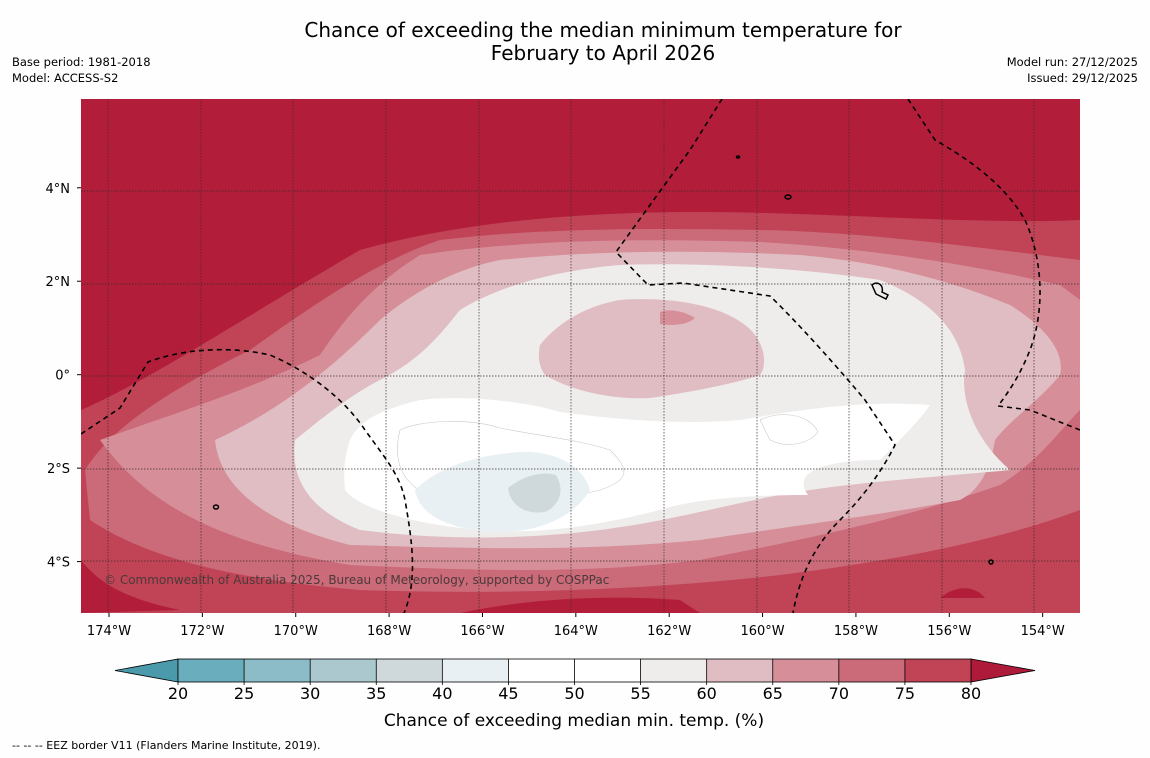  What do you see at coordinates (442, 693) in the screenshot?
I see `colorbar-tick-label: 40` at bounding box center [442, 693].